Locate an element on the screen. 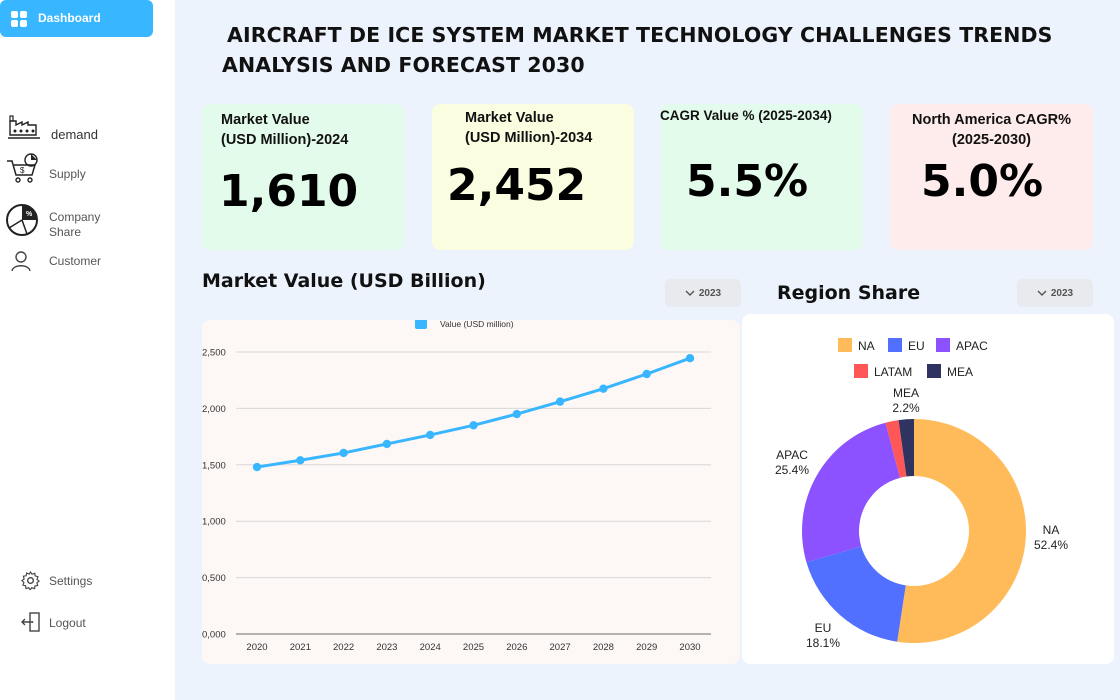 The width and height of the screenshot is (1120, 700). slice-label-name: NA is located at coordinates (1051, 530).